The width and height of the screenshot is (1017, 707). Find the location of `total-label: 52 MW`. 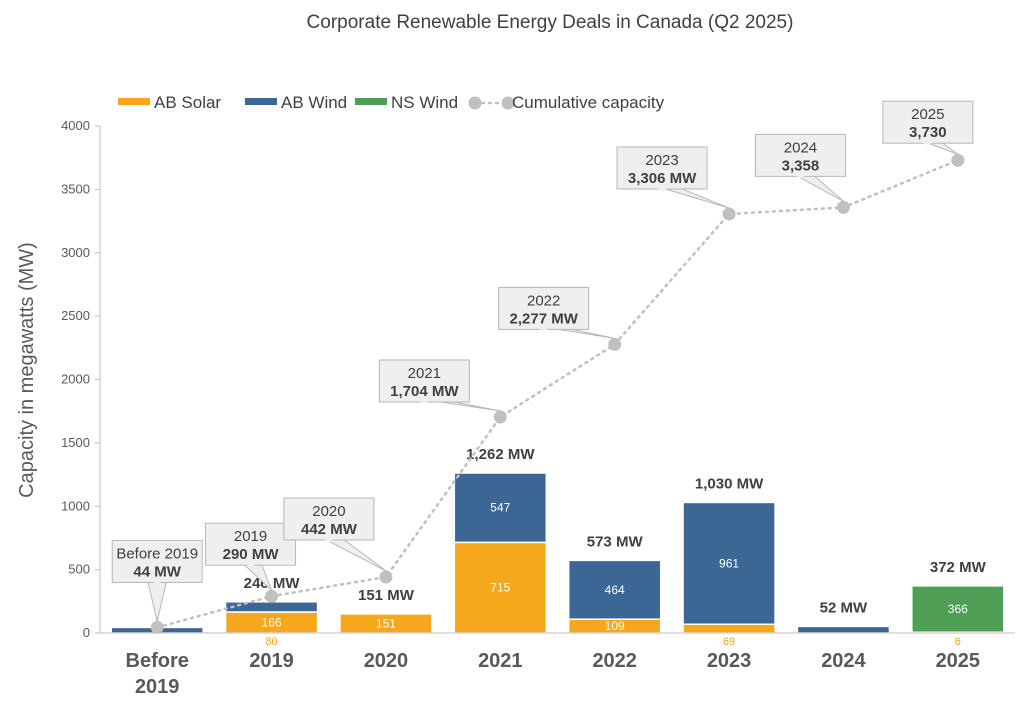

total-label: 52 MW is located at coordinates (844, 607).